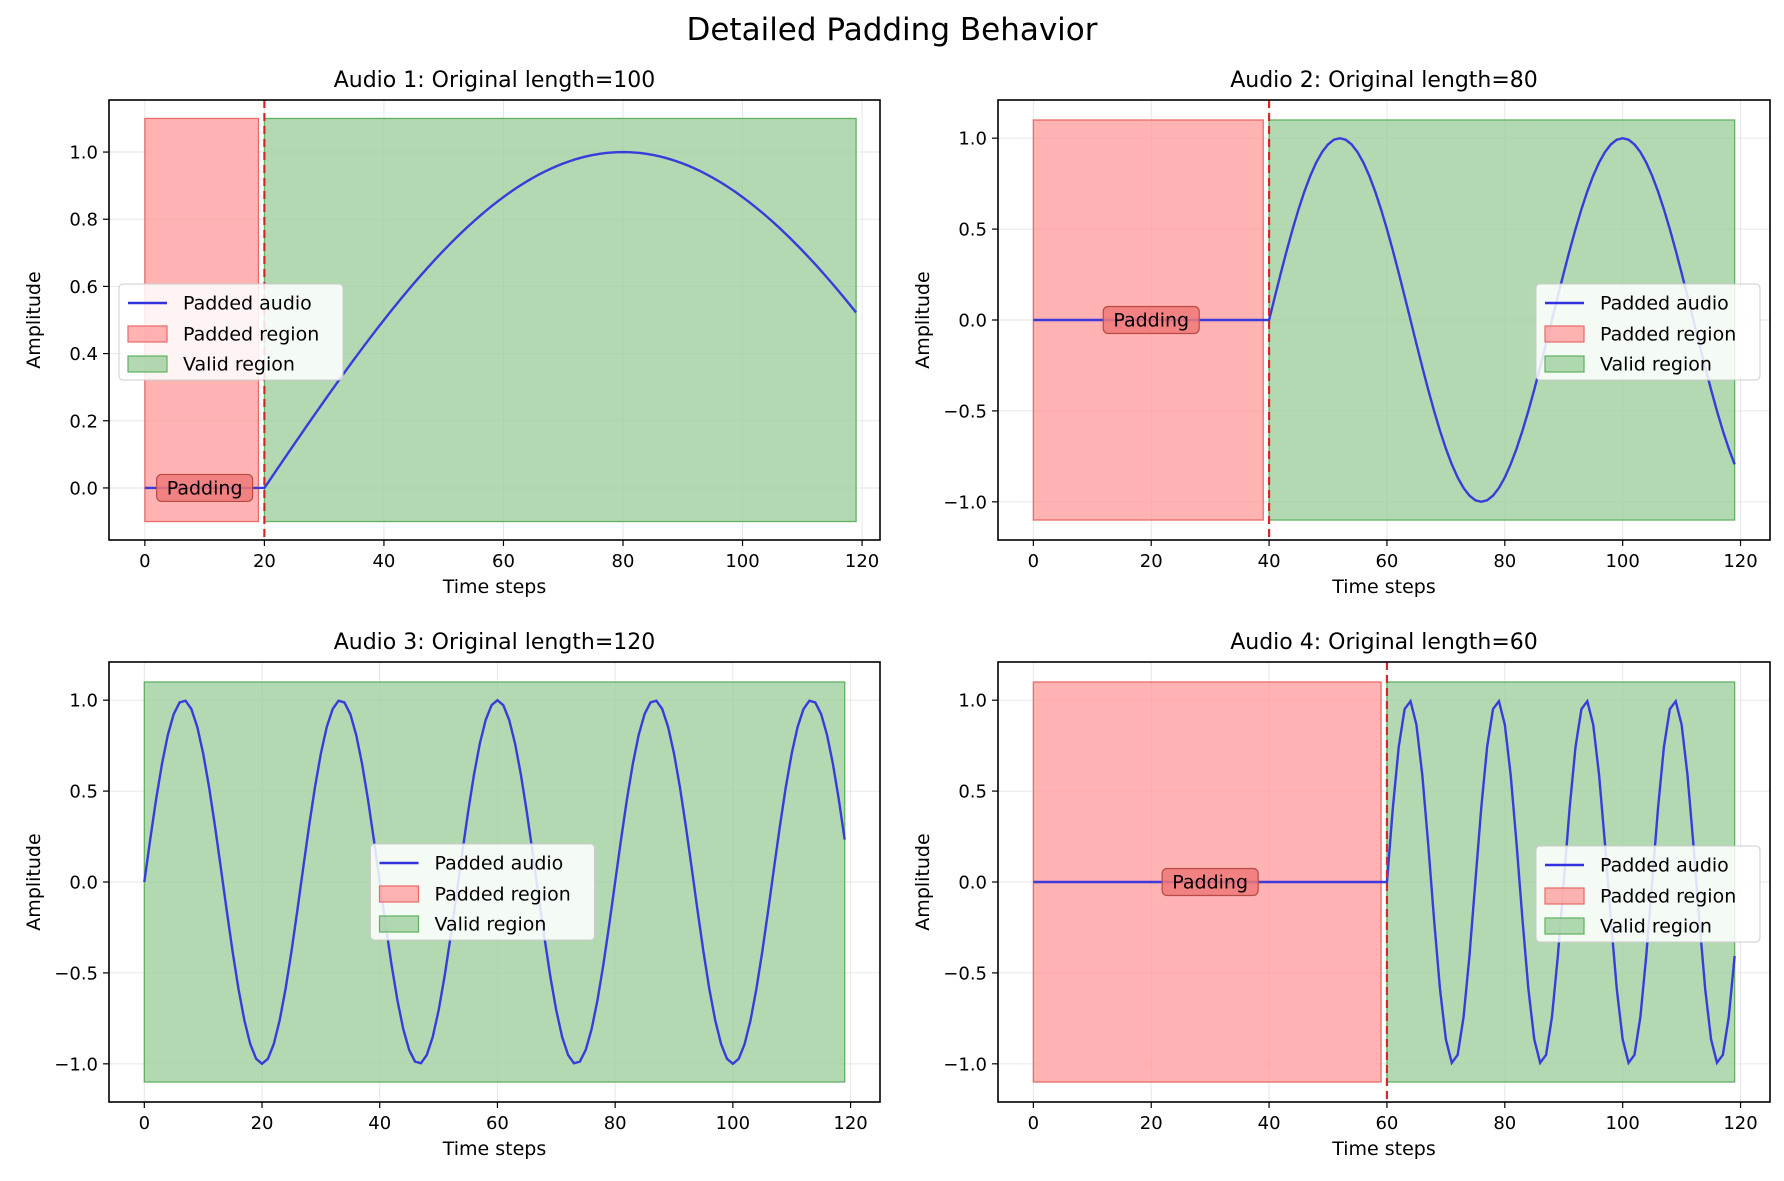 This screenshot has width=1784, height=1181. I want to click on subplot-title: Audio 3: Original length=120, so click(495, 642).